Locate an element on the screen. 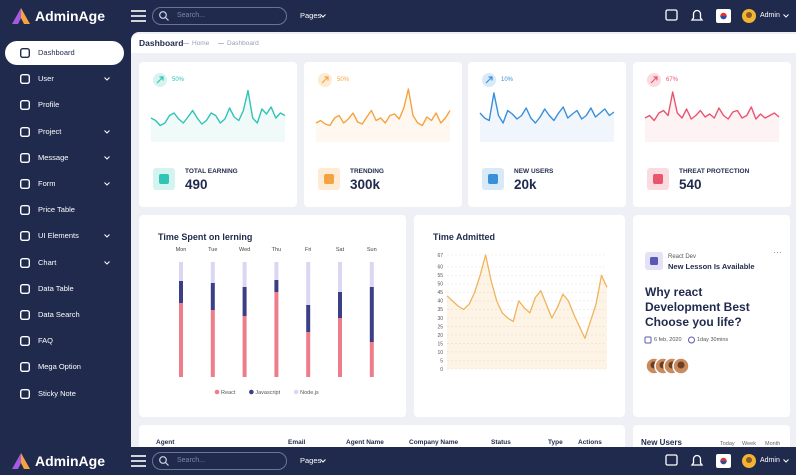 This screenshot has height=475, width=796. y-tick-label: 55 is located at coordinates (440, 276).